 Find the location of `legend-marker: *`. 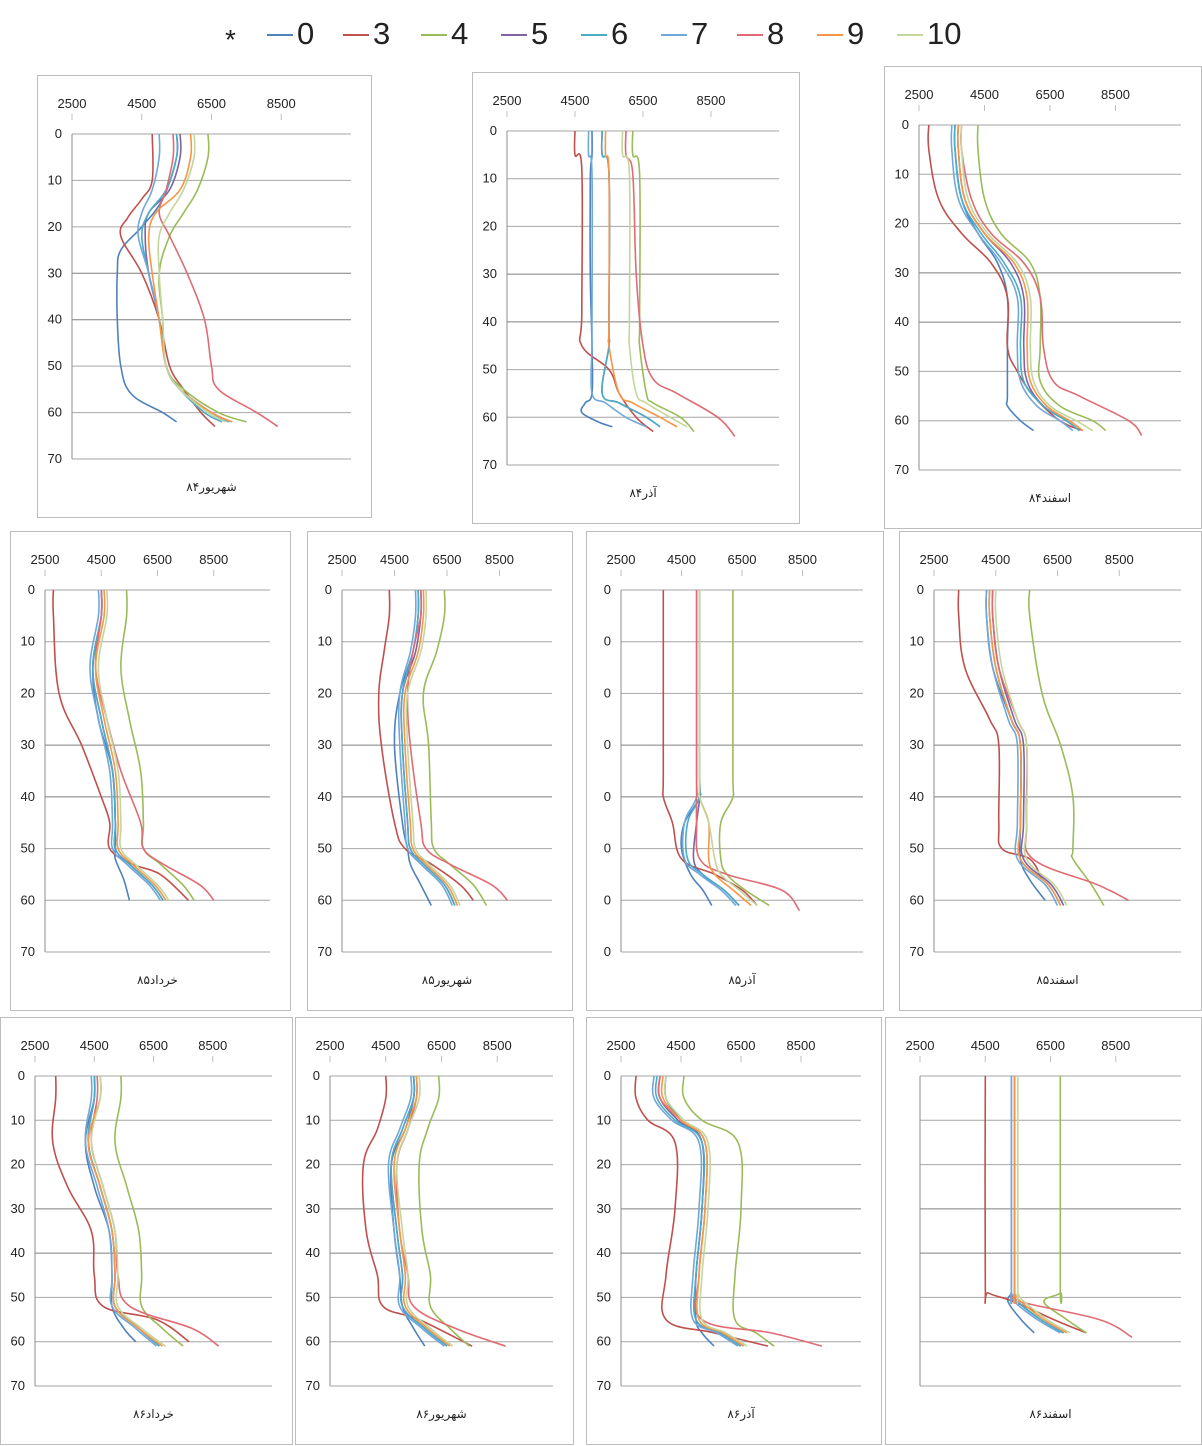

legend-marker: * is located at coordinates (230, 39).